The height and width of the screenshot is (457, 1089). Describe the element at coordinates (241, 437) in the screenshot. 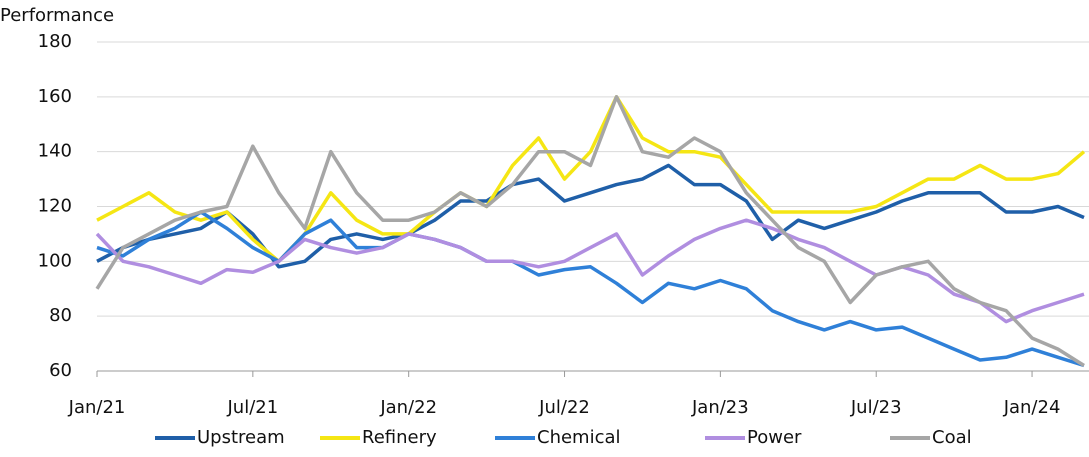

I see `legend-label: Upstream` at that location.